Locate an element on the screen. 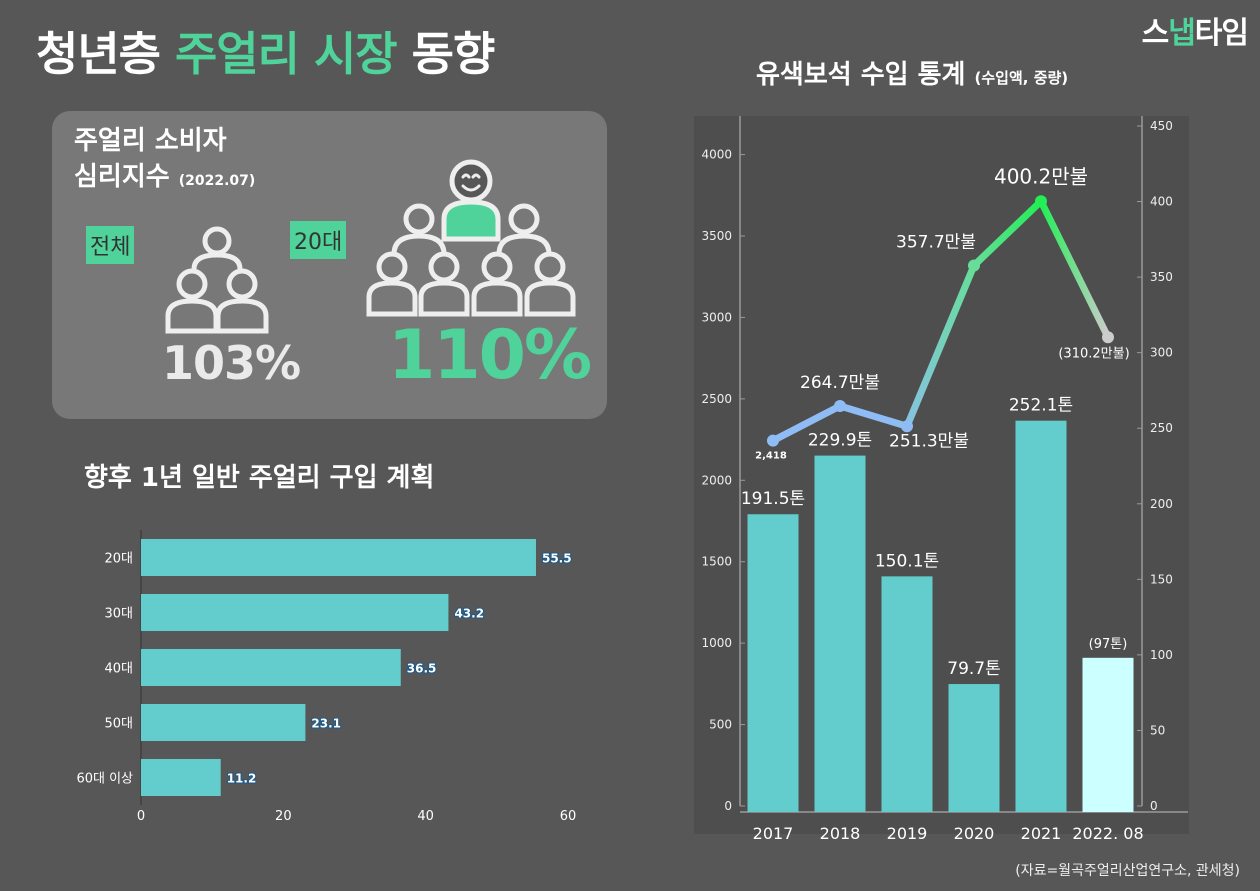 This screenshot has height=891, width=1260. import-stats-title: 유색보석 수입 통계 (수입액, 중량) is located at coordinates (912, 75).